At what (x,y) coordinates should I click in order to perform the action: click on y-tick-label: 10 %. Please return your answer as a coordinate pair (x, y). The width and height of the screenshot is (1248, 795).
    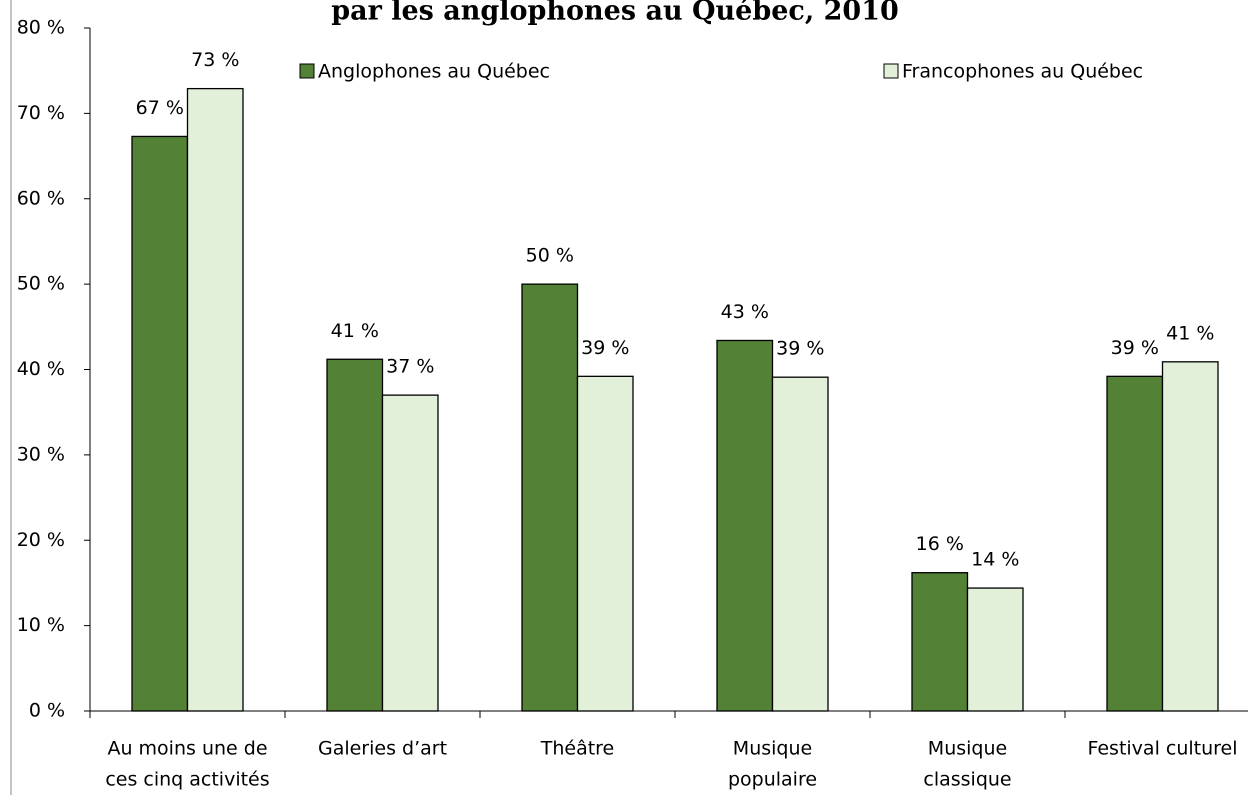
    Looking at the image, I should click on (41, 625).